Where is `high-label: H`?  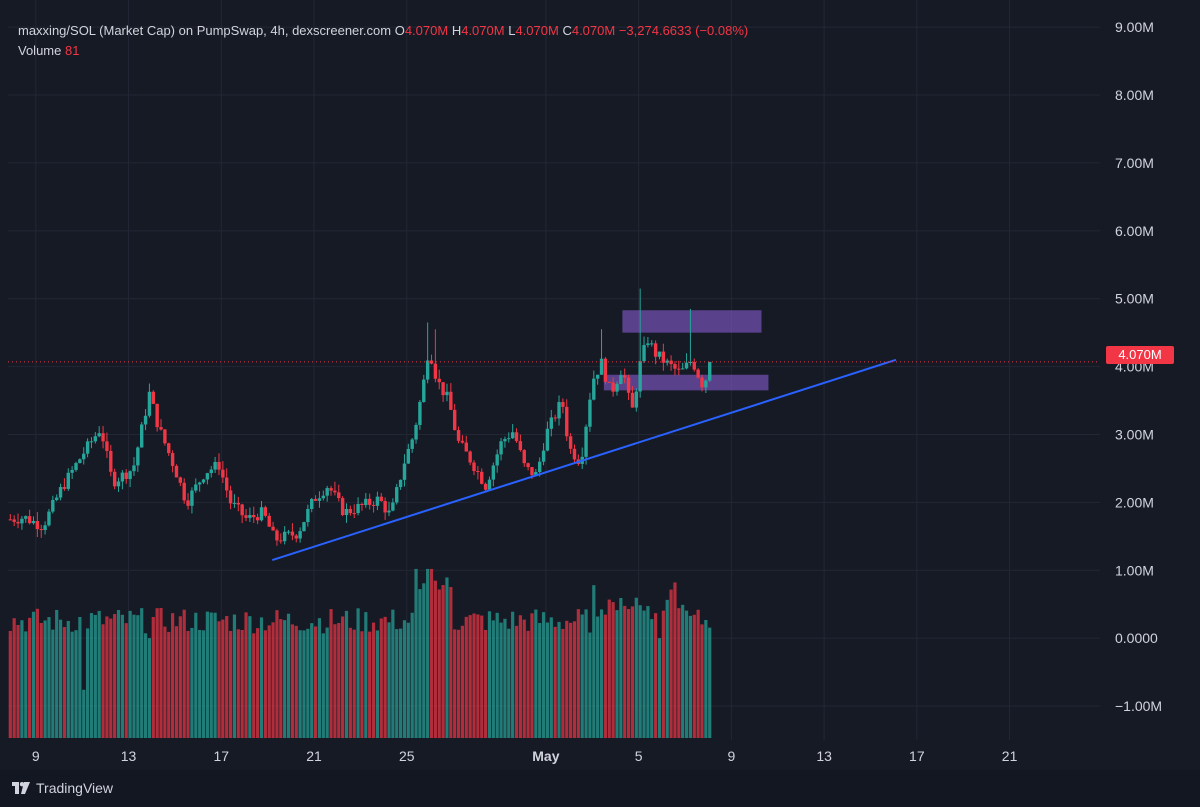
high-label: H is located at coordinates (456, 30).